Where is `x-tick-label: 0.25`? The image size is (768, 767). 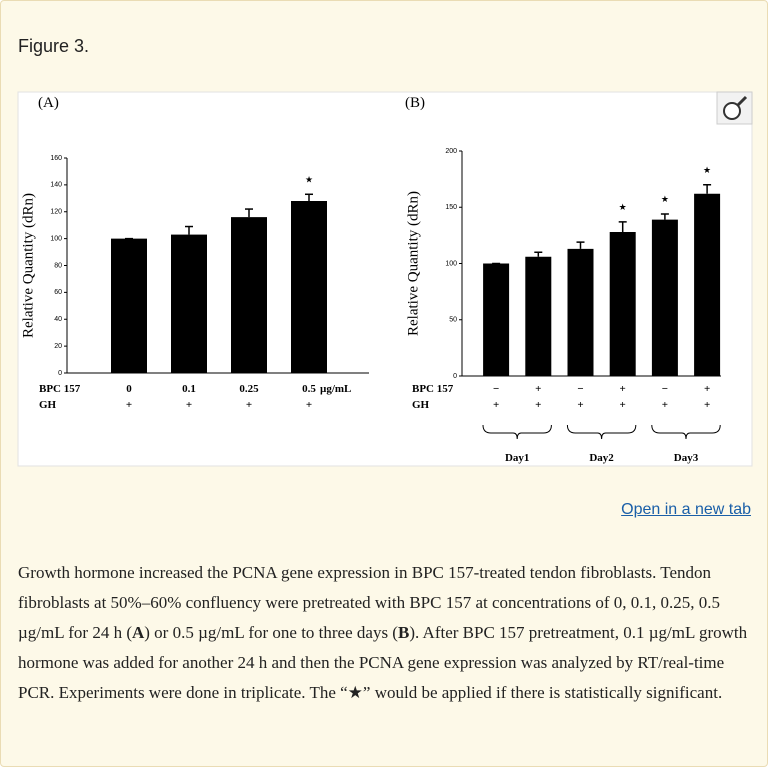
x-tick-label: 0.25 is located at coordinates (249, 389).